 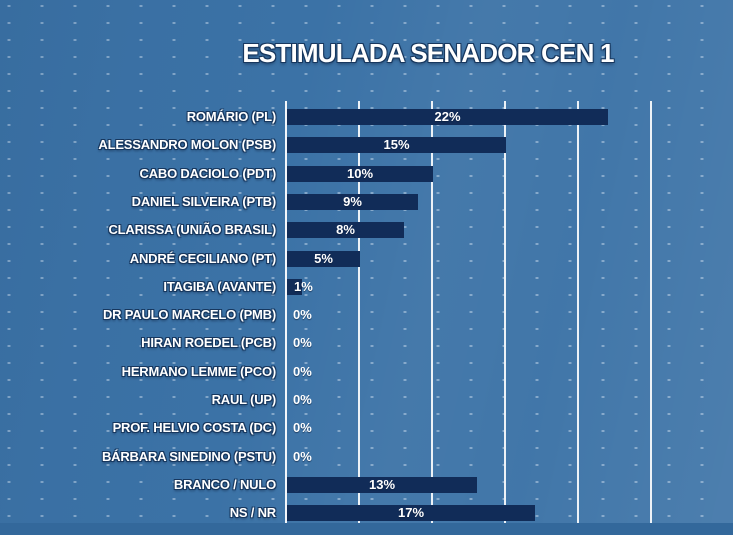 I want to click on value-label: 9%, so click(x=352, y=201).